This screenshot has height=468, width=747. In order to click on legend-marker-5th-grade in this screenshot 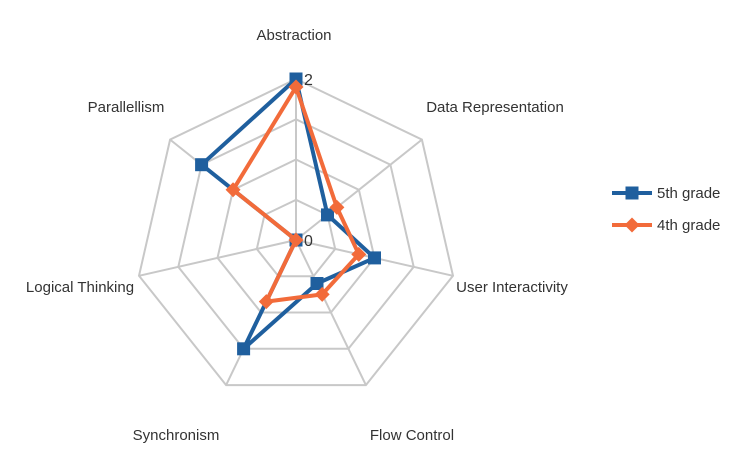, I will do `click(632, 193)`.